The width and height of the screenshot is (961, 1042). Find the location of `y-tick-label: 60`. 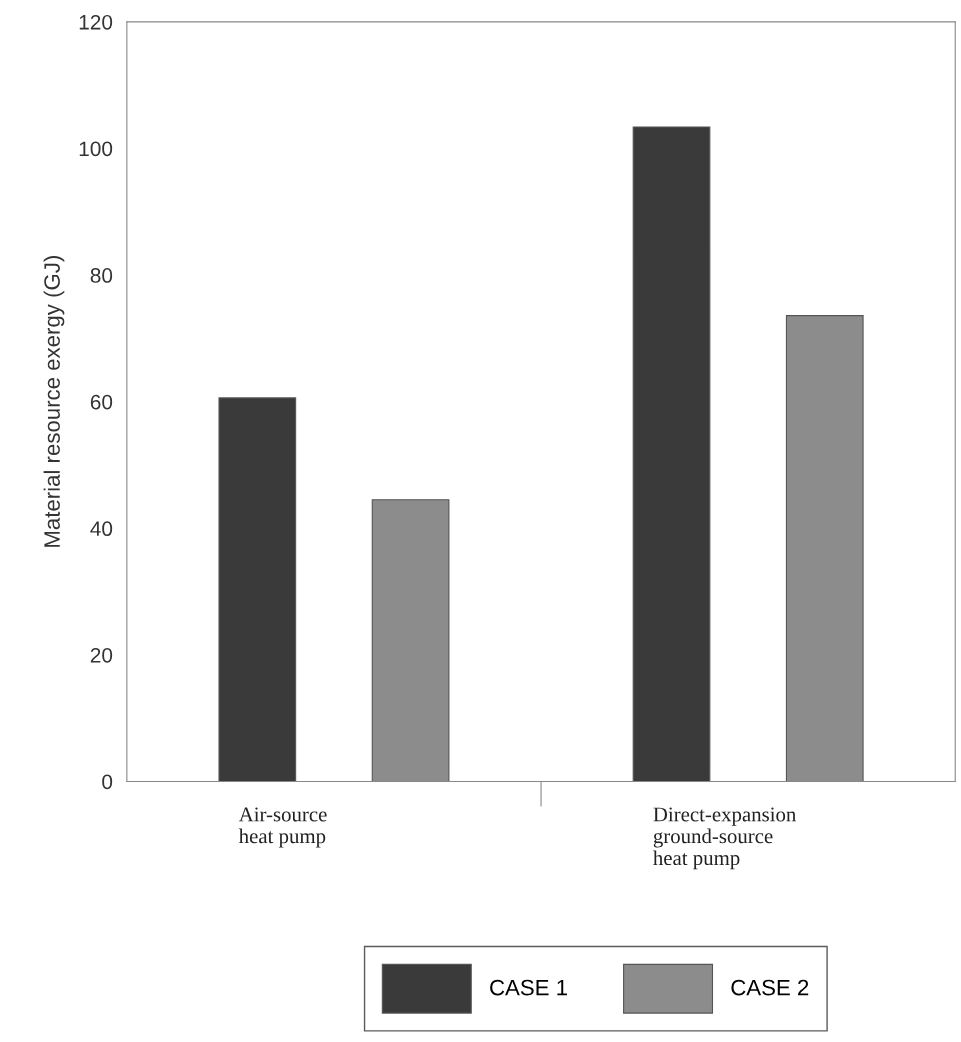

y-tick-label: 60 is located at coordinates (101, 402).